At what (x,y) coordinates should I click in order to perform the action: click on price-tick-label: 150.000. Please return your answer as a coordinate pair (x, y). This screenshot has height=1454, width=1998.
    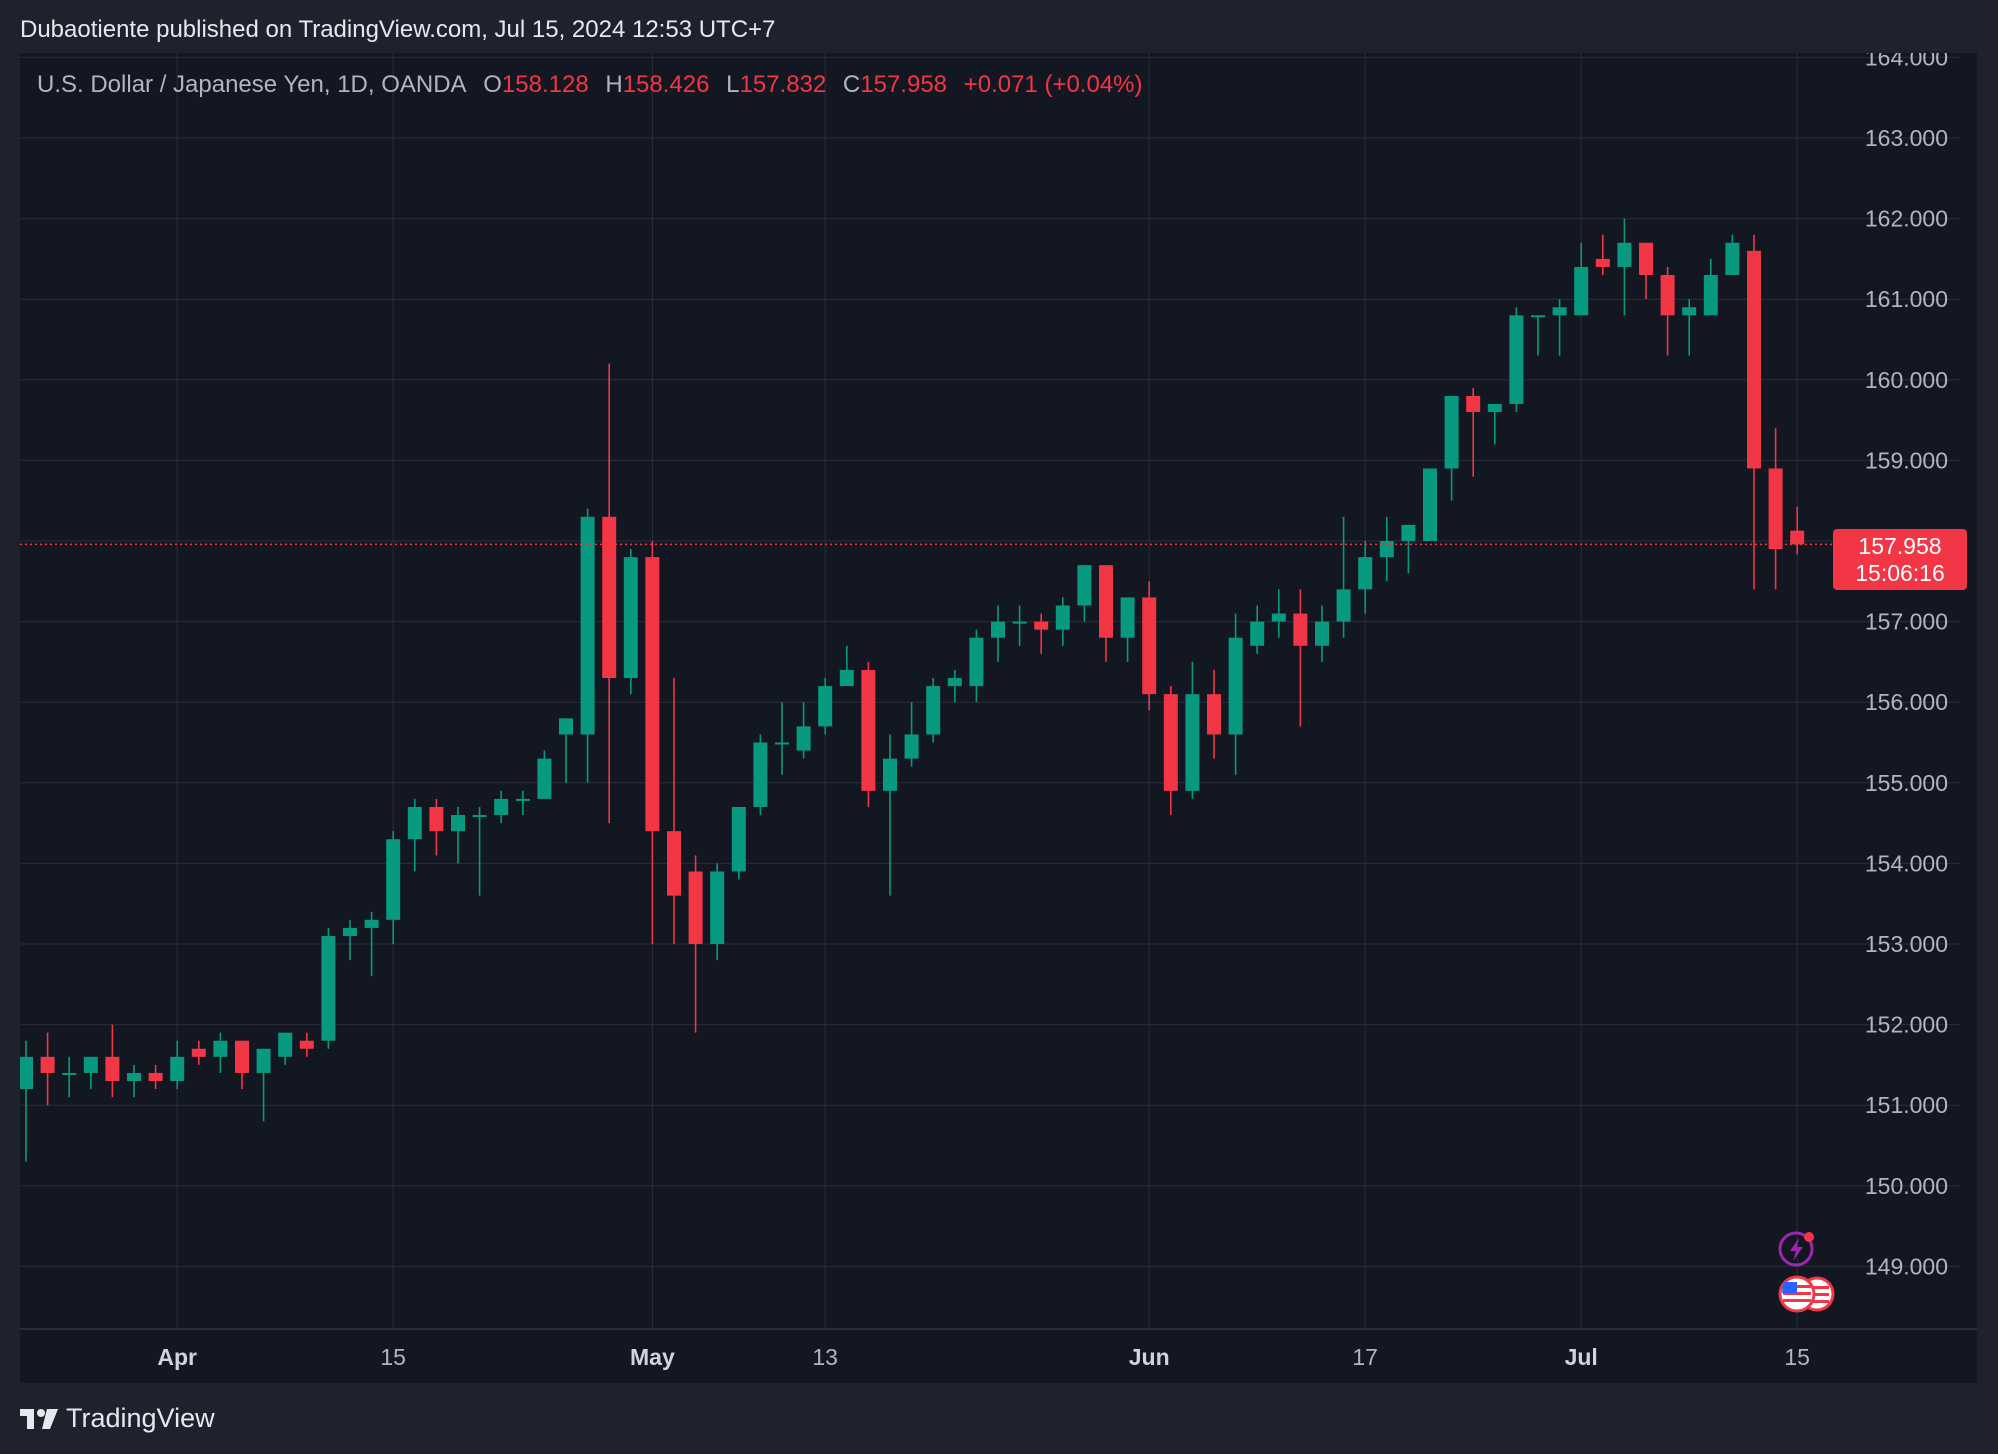
    Looking at the image, I should click on (1906, 1186).